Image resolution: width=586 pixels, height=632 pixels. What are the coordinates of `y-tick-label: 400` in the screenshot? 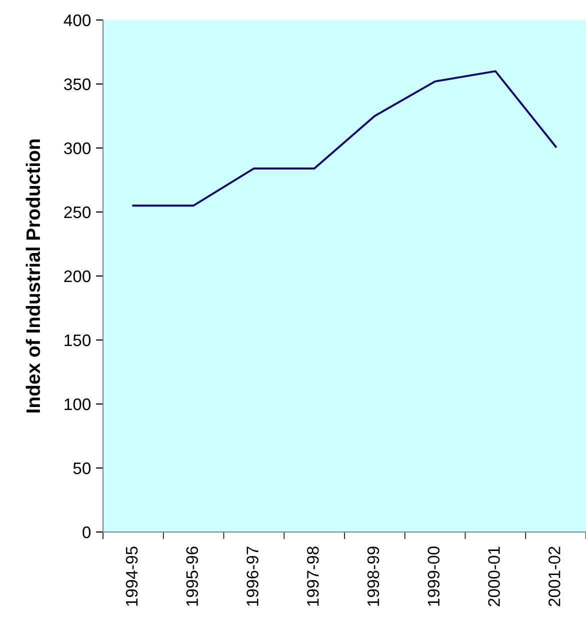 It's located at (77, 20).